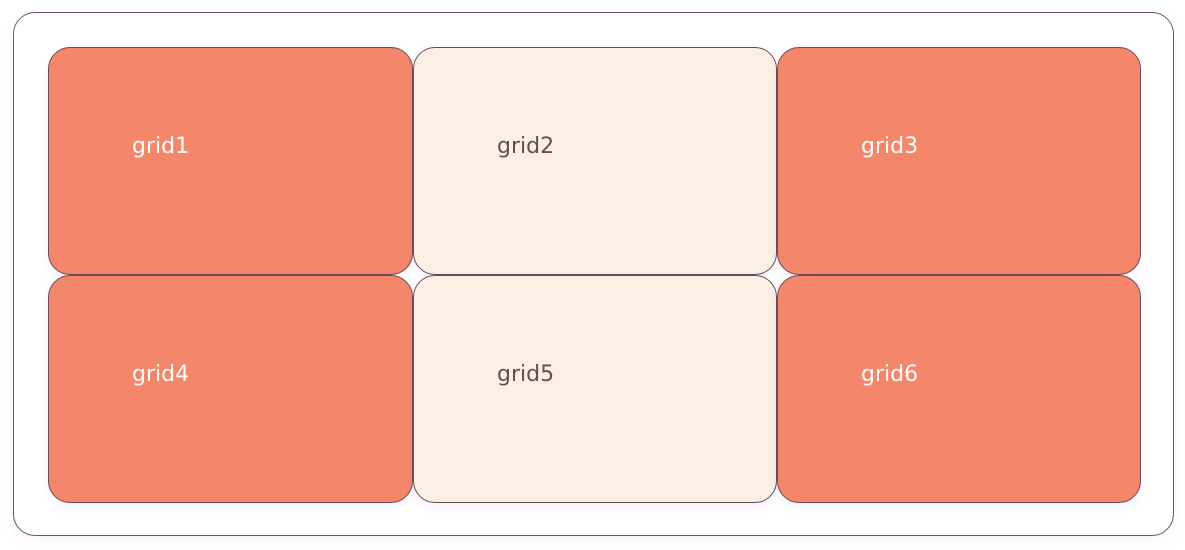 The height and width of the screenshot is (550, 1185). I want to click on grid-cell-3: grid3, so click(959, 161).